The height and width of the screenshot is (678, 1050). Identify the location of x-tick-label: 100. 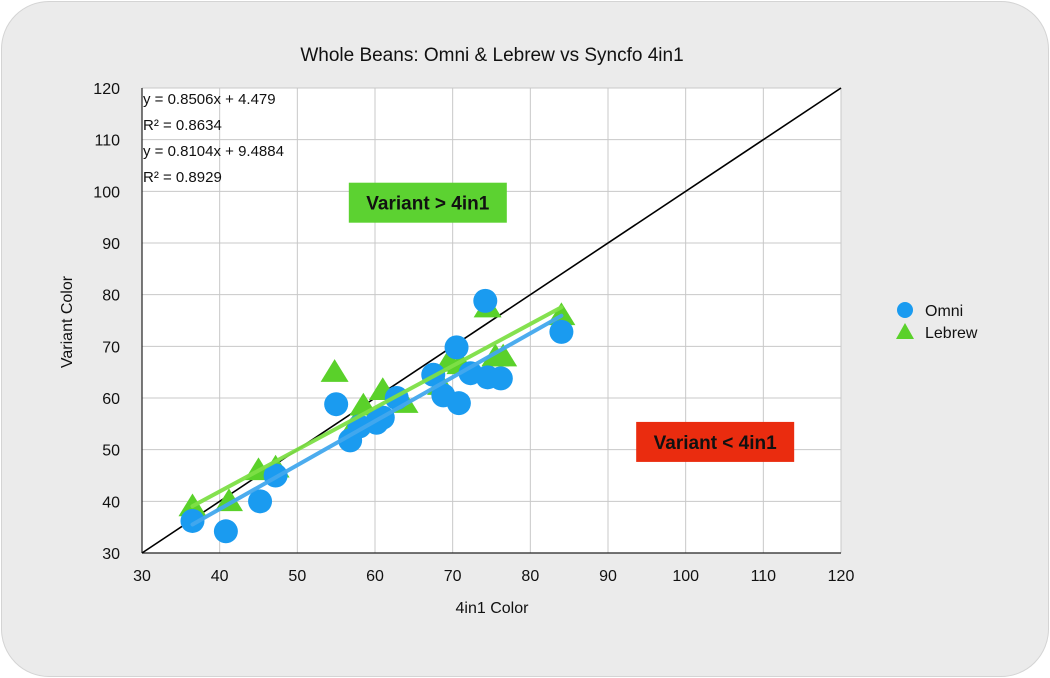
(685, 576).